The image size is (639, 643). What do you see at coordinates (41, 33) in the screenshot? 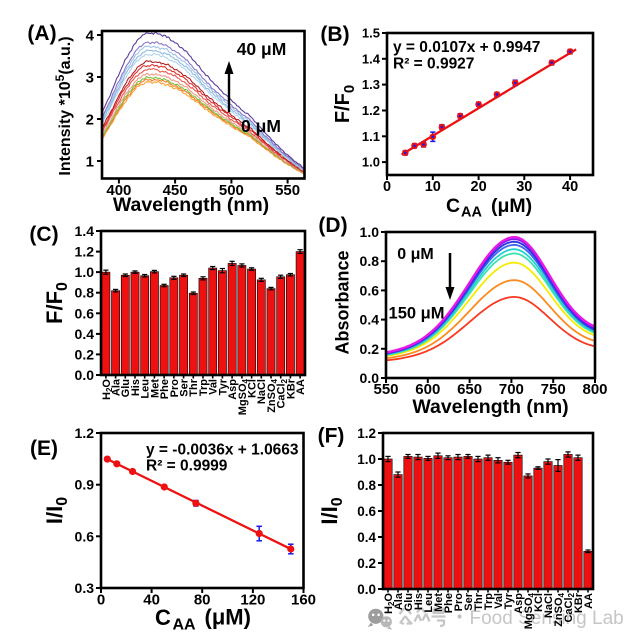
I see `svg-text: (A)` at bounding box center [41, 33].